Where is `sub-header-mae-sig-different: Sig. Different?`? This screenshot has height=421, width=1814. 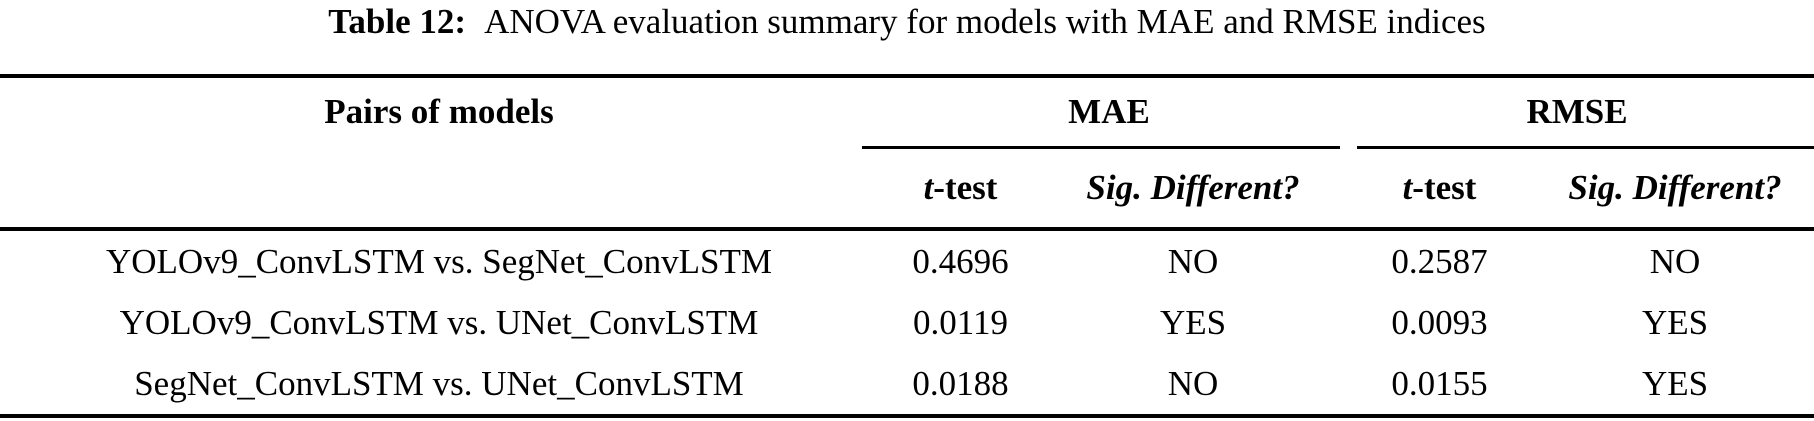 sub-header-mae-sig-different: Sig. Different? is located at coordinates (1193, 187).